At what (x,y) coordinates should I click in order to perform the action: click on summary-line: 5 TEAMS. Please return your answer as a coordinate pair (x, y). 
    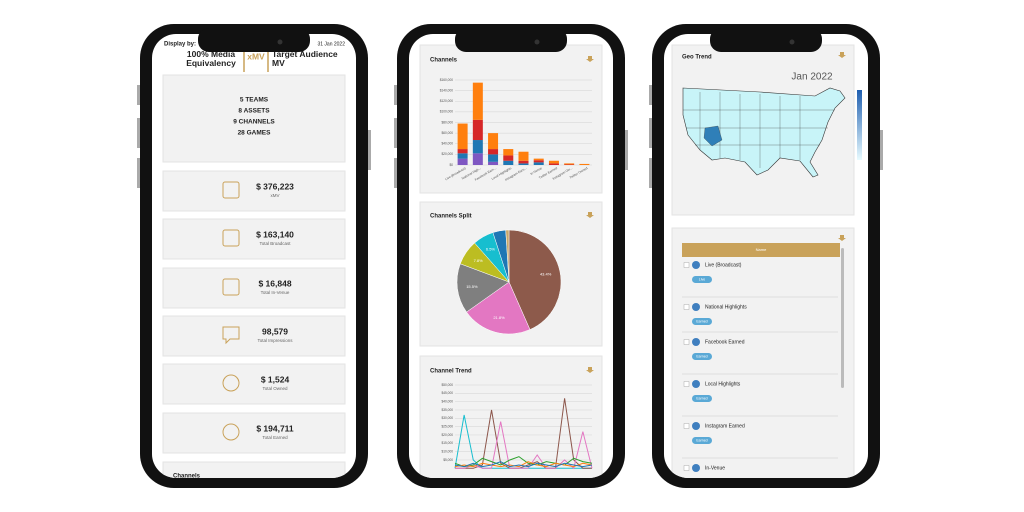
    Looking at the image, I should click on (254, 100).